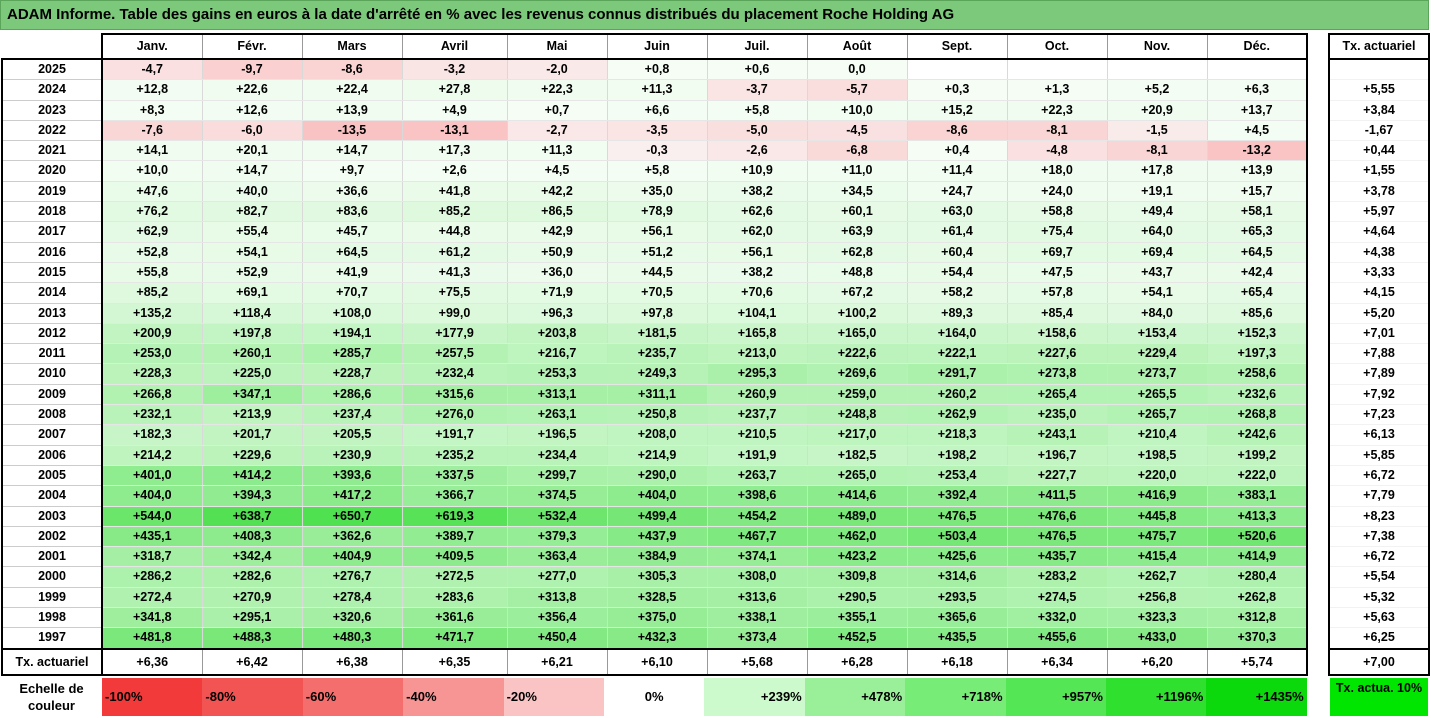 The width and height of the screenshot is (1431, 718). Describe the element at coordinates (656, 638) in the screenshot. I see `gain-cell: +432,3` at that location.